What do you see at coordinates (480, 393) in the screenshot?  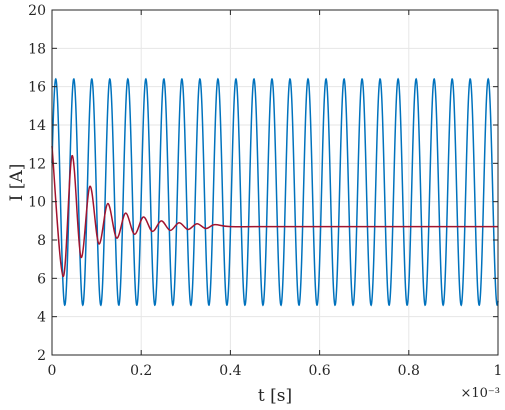 I see `x-exponent-label: ×10⁻³` at bounding box center [480, 393].